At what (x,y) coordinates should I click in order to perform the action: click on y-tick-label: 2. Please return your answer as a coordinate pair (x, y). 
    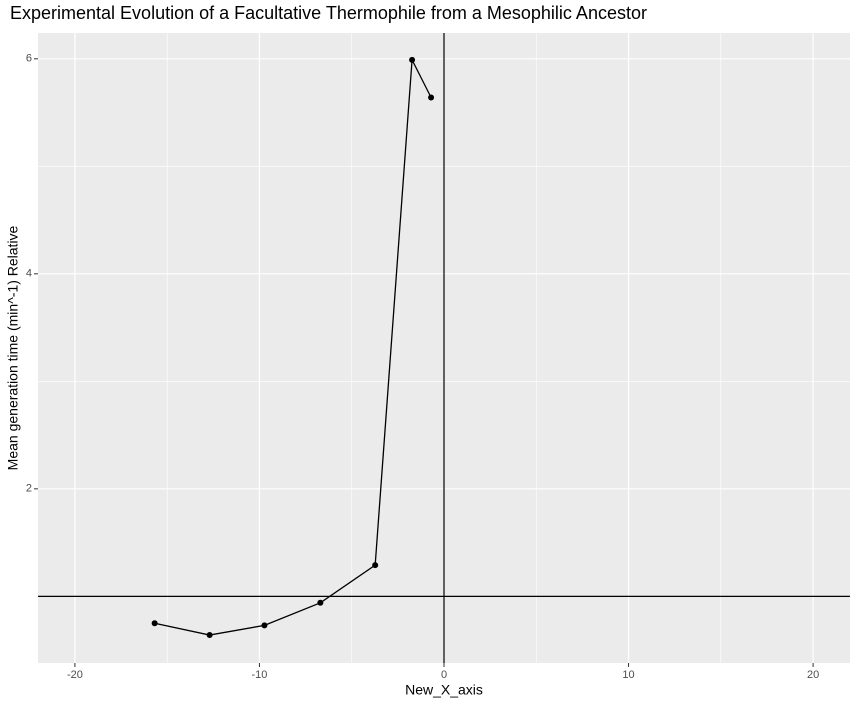
    Looking at the image, I should click on (29, 489).